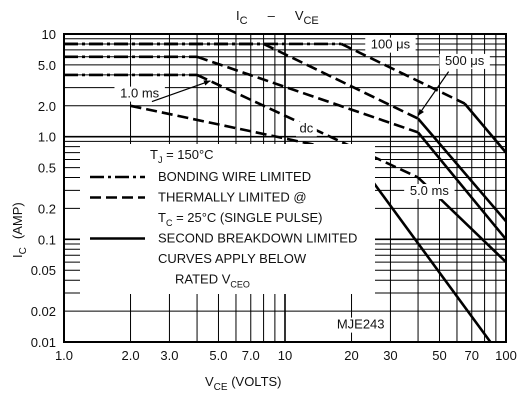 The width and height of the screenshot is (517, 396). Describe the element at coordinates (238, 15) in the screenshot. I see `title-ic: I` at that location.